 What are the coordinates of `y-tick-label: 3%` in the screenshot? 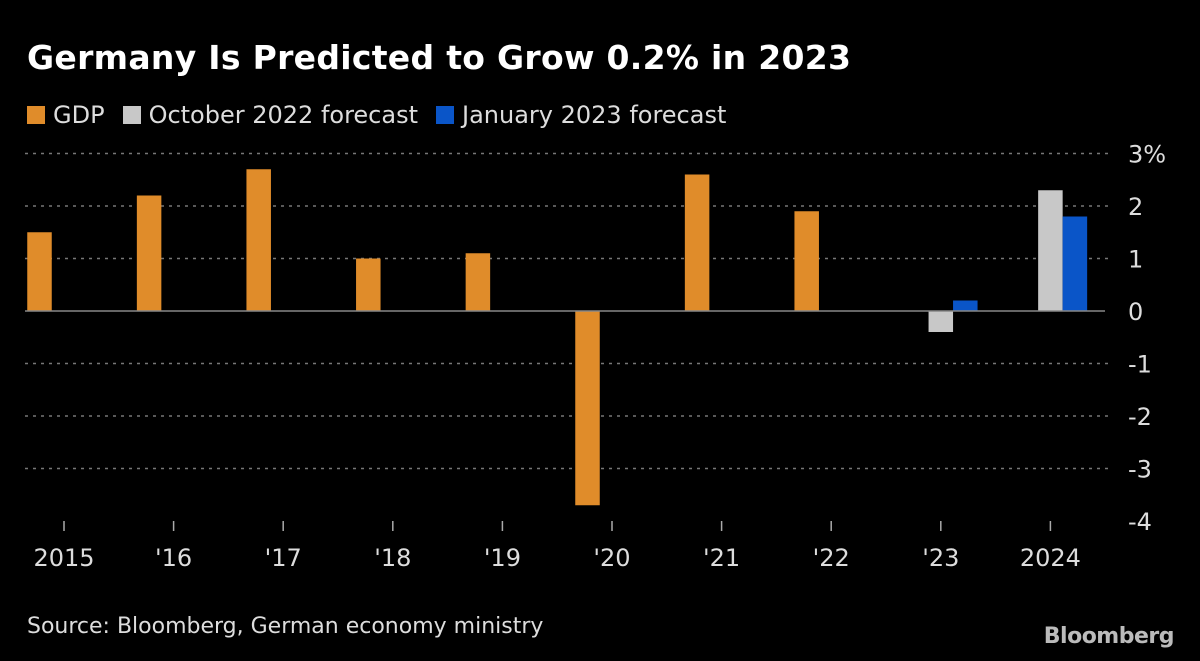 It's located at (1147, 155).